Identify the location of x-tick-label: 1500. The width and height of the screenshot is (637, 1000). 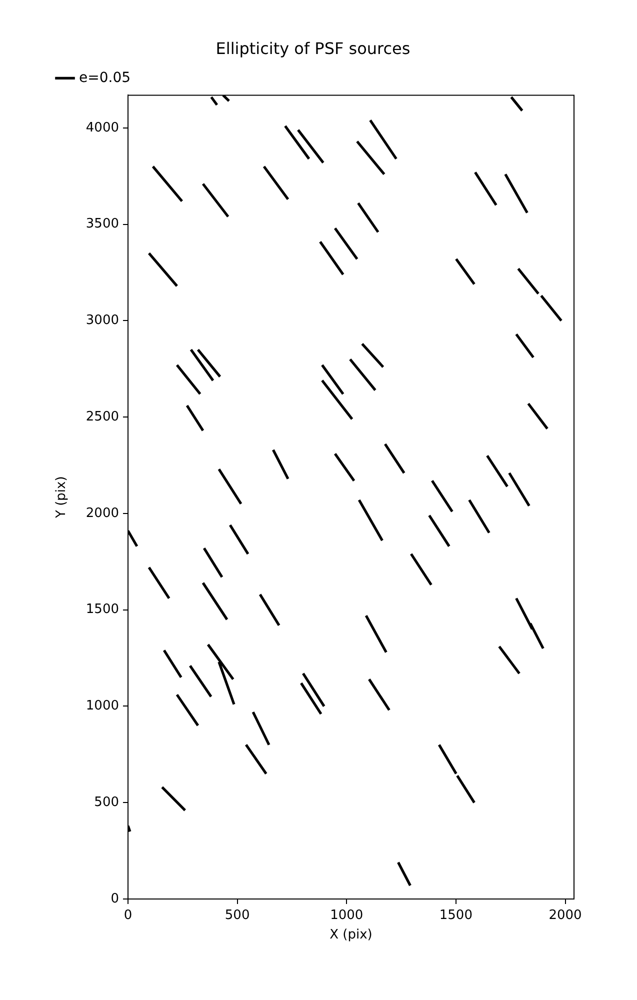
(455, 916).